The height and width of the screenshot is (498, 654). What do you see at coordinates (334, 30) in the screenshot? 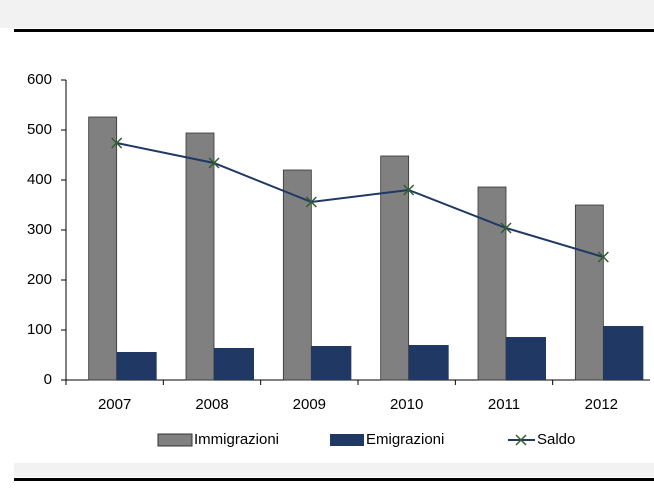
I see `top-rule` at bounding box center [334, 30].